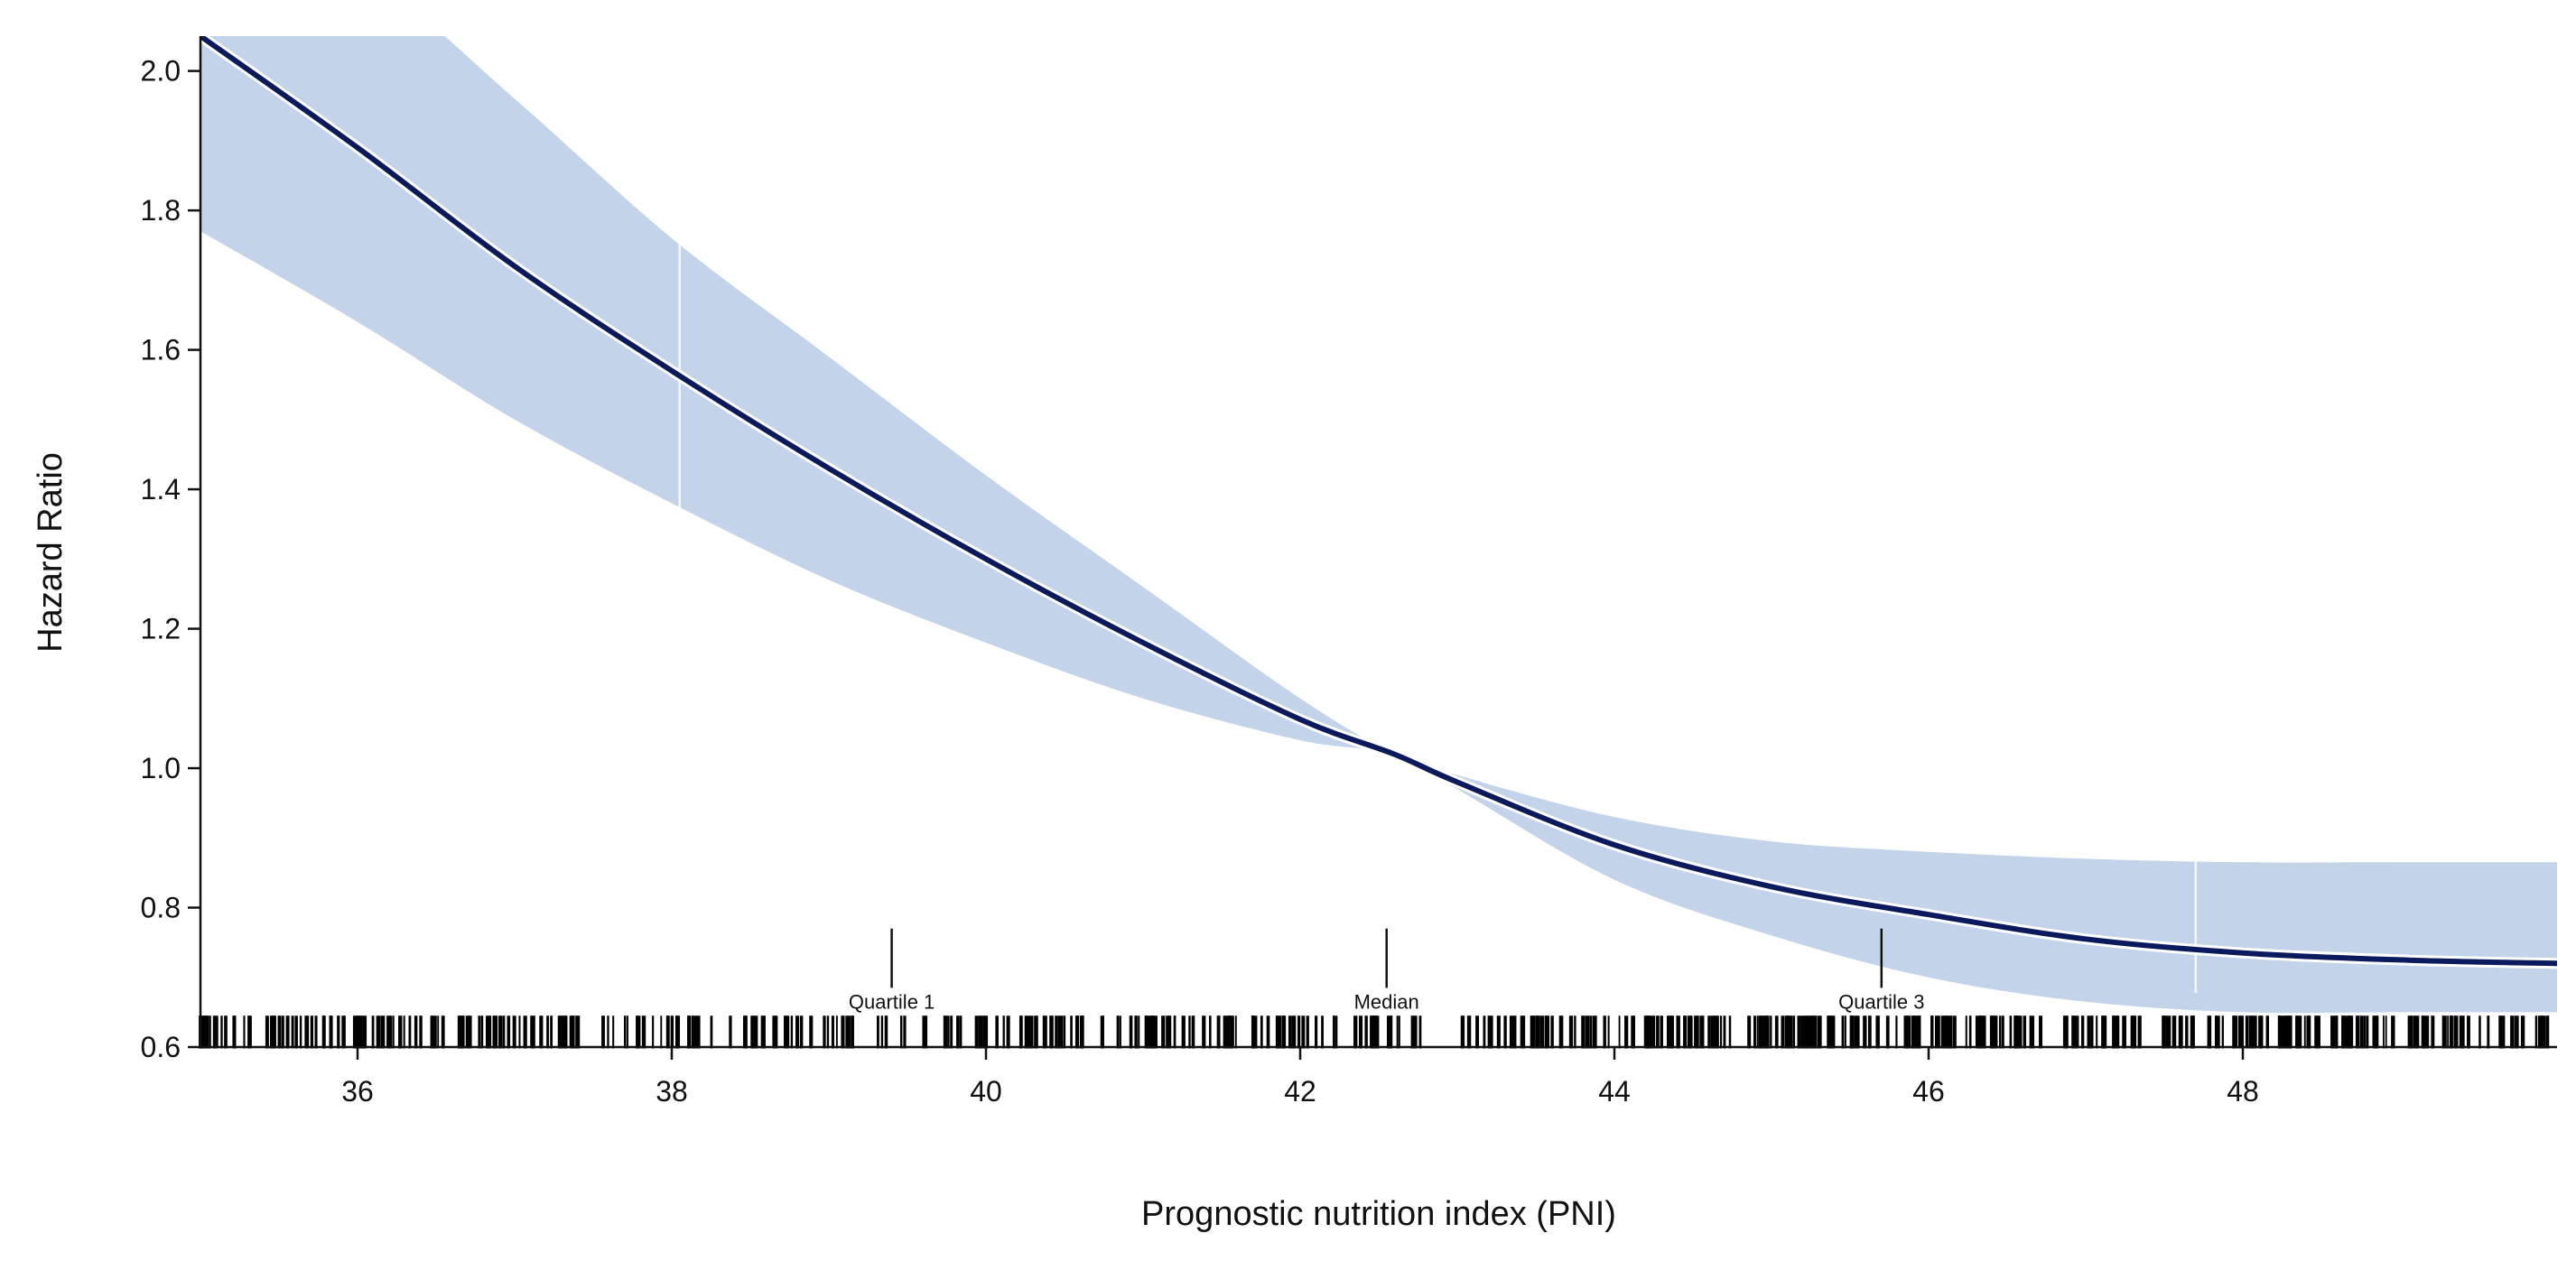  I want to click on quartile-marker-2: Median, so click(1386, 971).